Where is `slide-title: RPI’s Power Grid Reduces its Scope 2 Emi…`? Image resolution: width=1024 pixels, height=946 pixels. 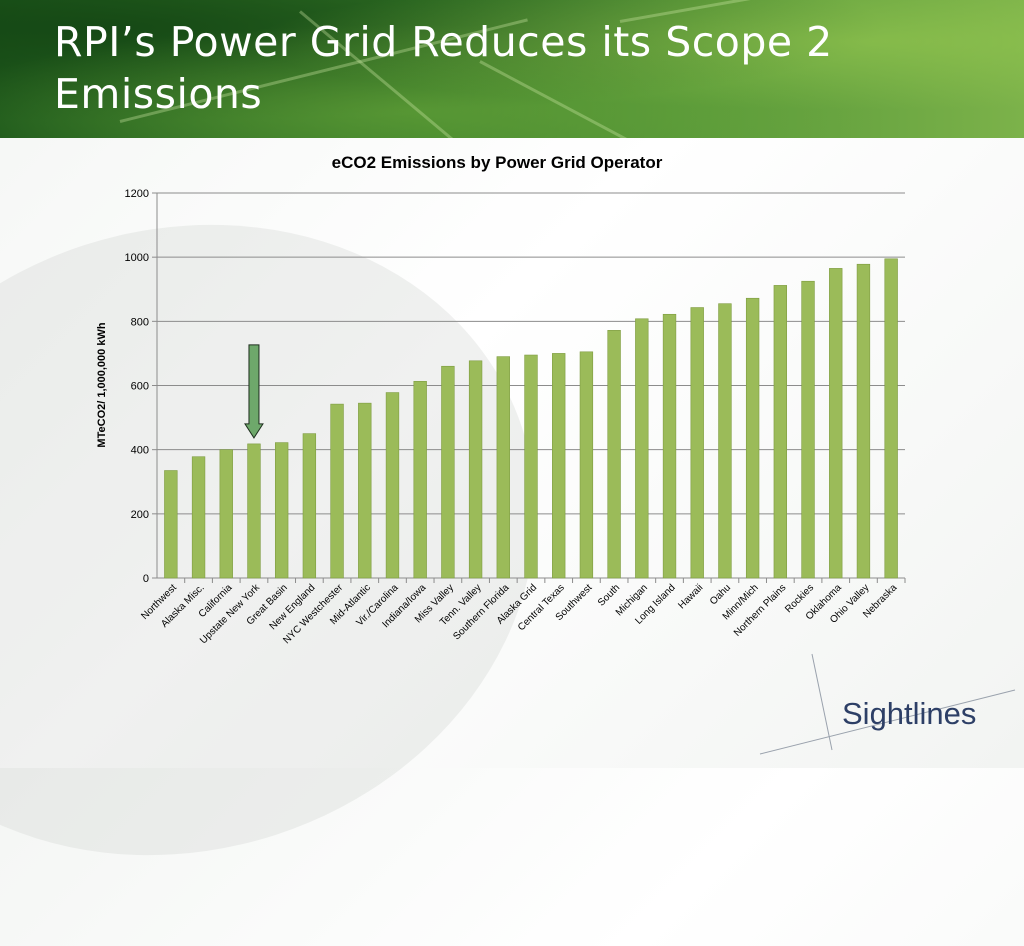 slide-title: RPI’s Power Grid Reduces its Scope 2 Emi… is located at coordinates (443, 68).